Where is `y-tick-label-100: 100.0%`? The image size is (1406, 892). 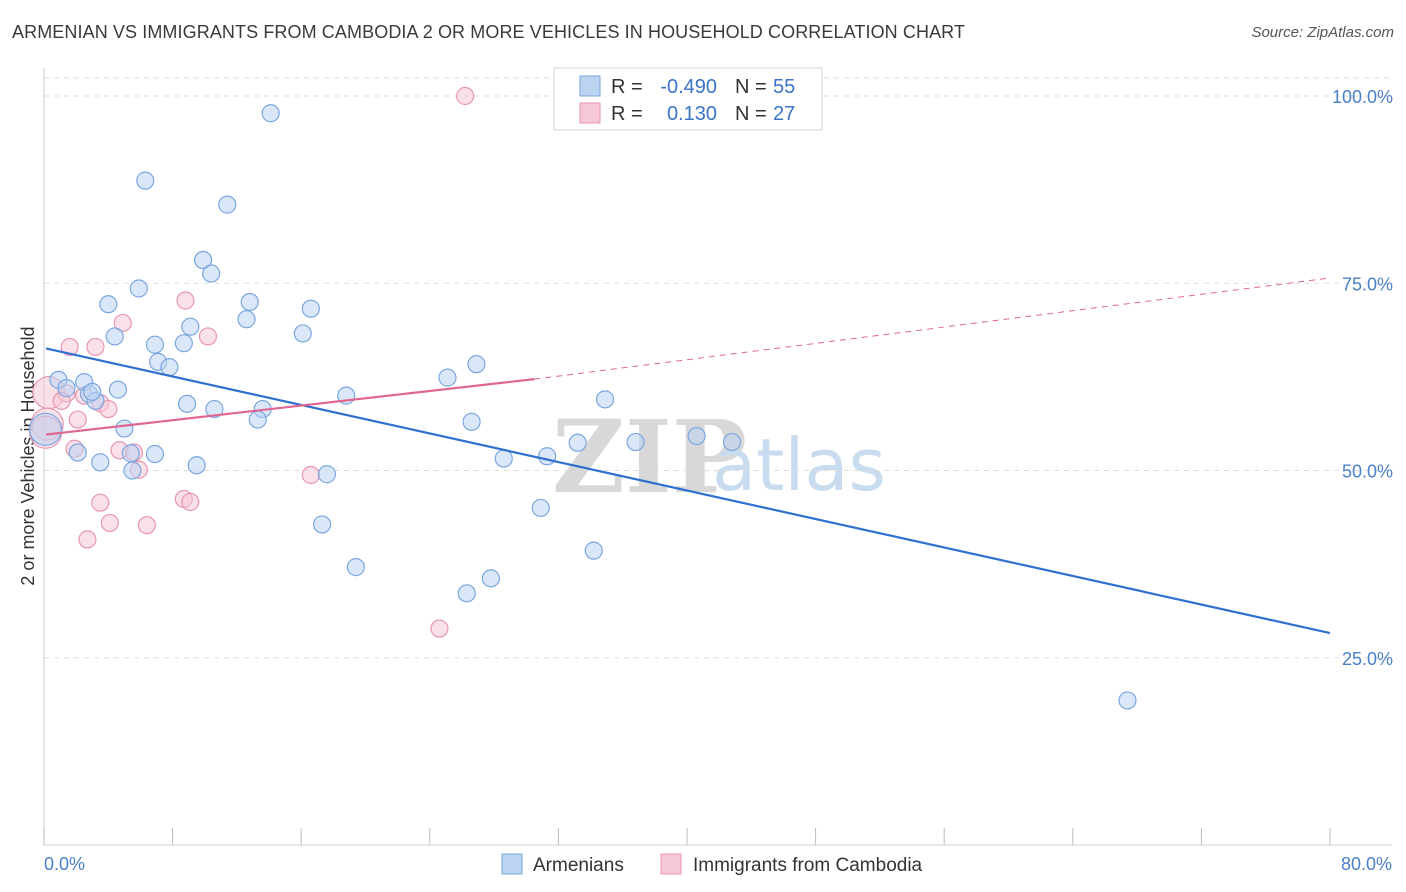 y-tick-label-100: 100.0% is located at coordinates (1362, 97).